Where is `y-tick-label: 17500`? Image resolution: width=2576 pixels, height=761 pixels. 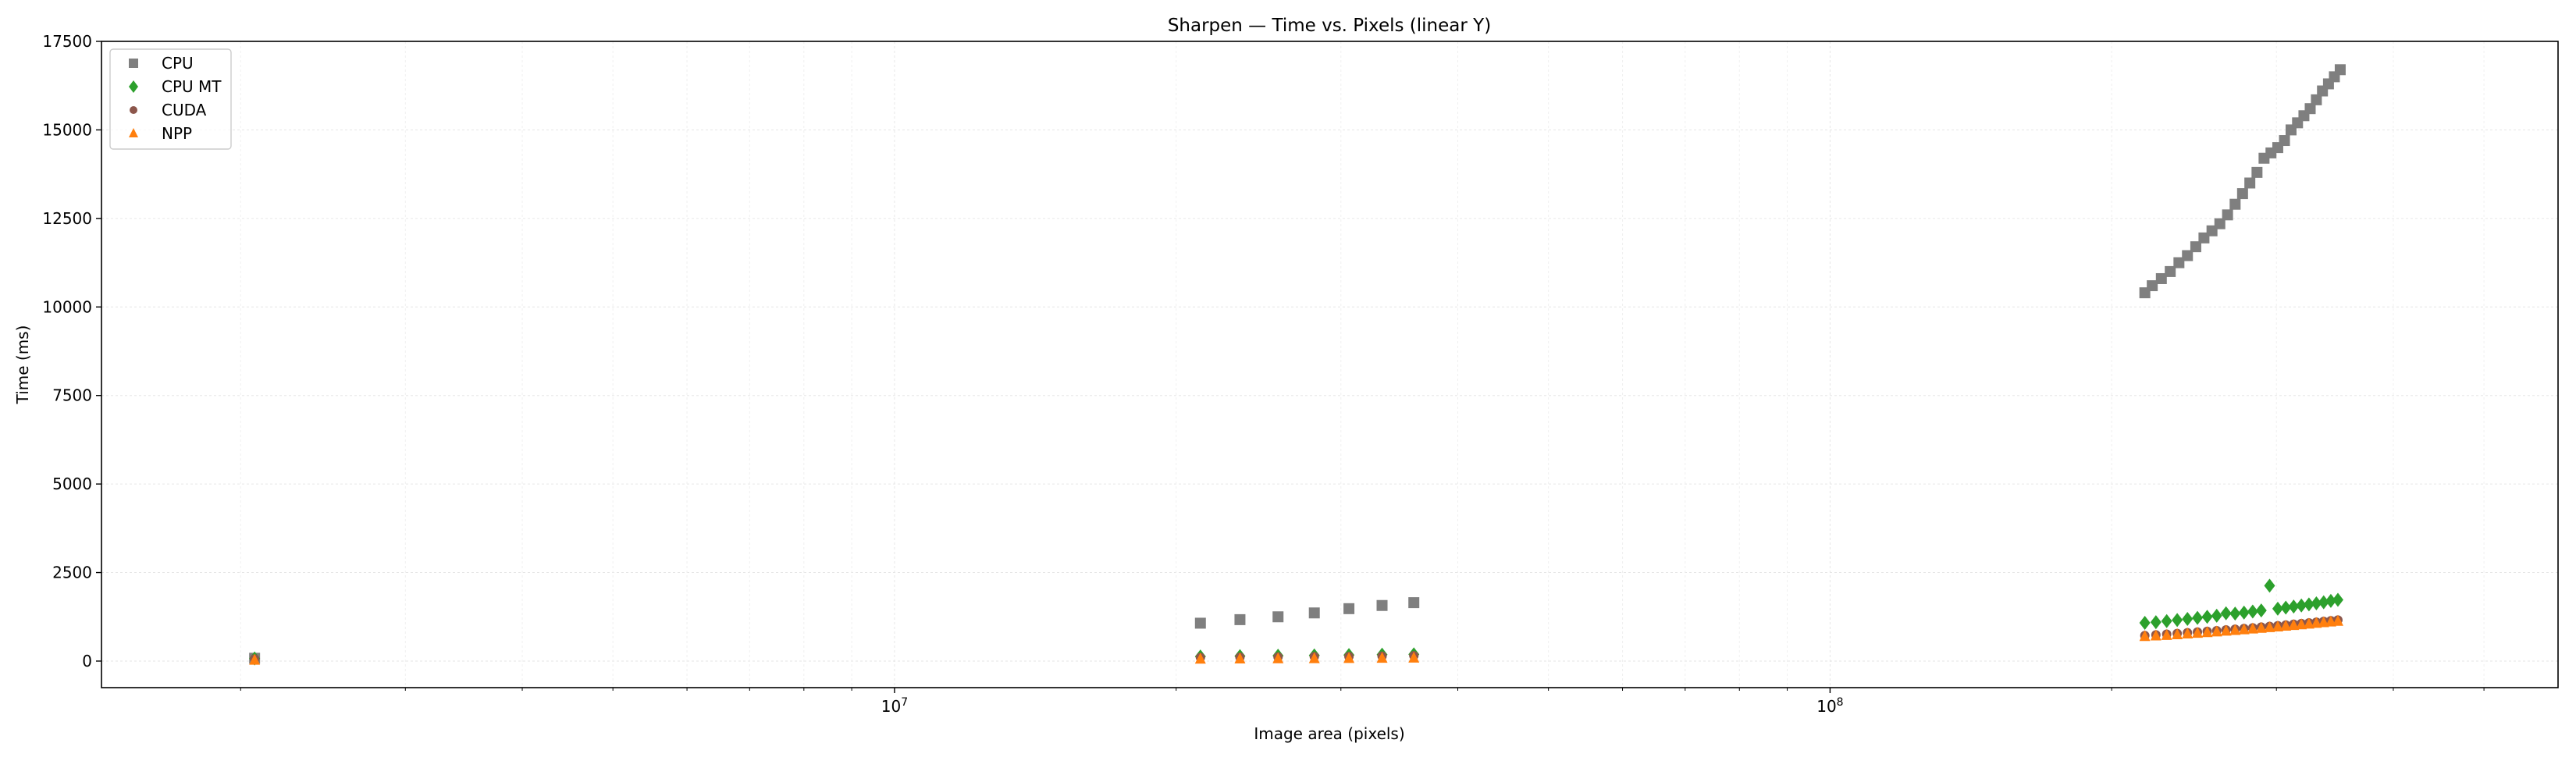 y-tick-label: 17500 is located at coordinates (67, 41).